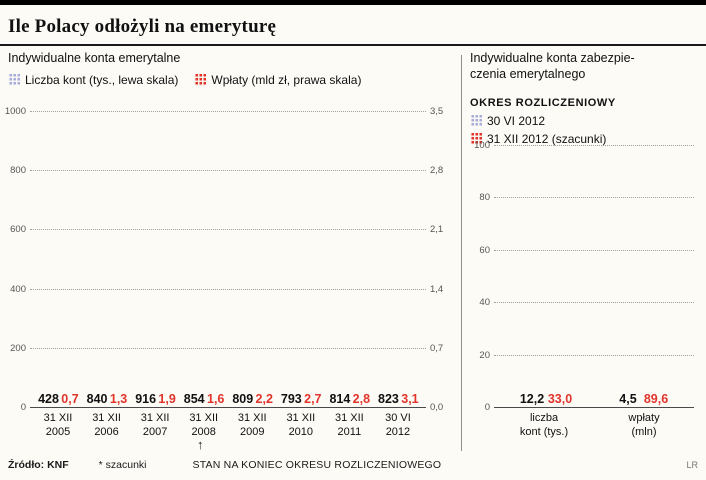 Image resolution: width=706 pixels, height=480 pixels. What do you see at coordinates (313, 399) in the screenshot?
I see `bar-value-label: 2,7` at bounding box center [313, 399].